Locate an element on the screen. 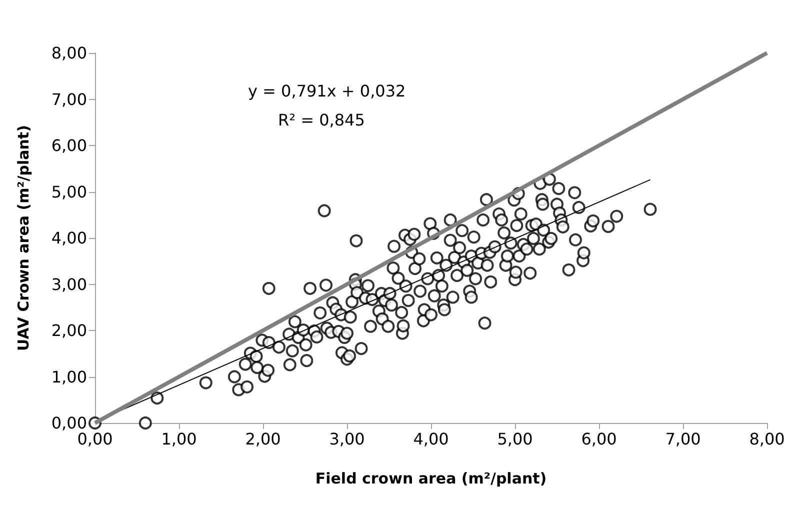 This screenshot has height=523, width=810. y-tick-label: 2,00 is located at coordinates (69, 330).